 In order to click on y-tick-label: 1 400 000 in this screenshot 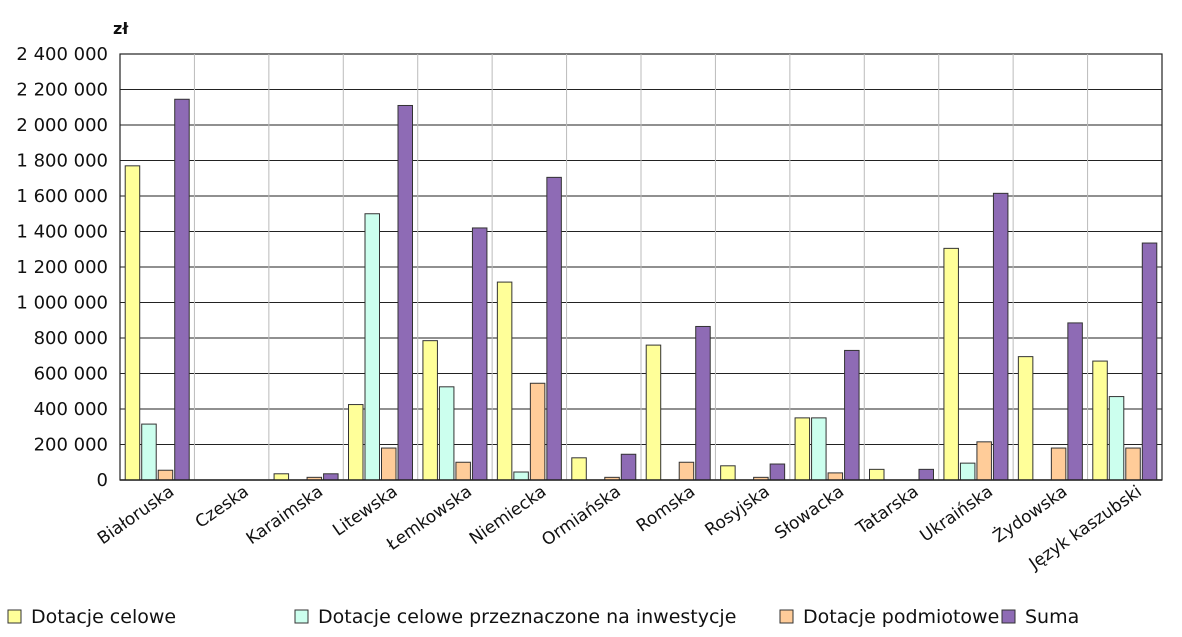, I will do `click(62, 232)`.